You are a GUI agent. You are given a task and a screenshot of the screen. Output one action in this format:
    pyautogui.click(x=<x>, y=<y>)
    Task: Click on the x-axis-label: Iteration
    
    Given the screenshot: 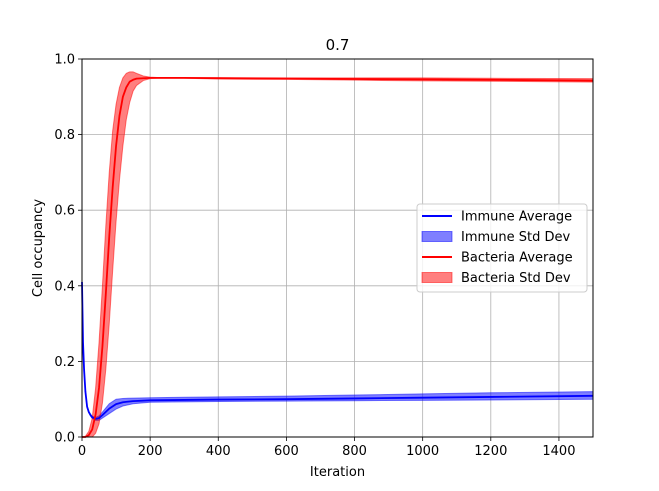 What is the action you would take?
    pyautogui.click(x=337, y=472)
    